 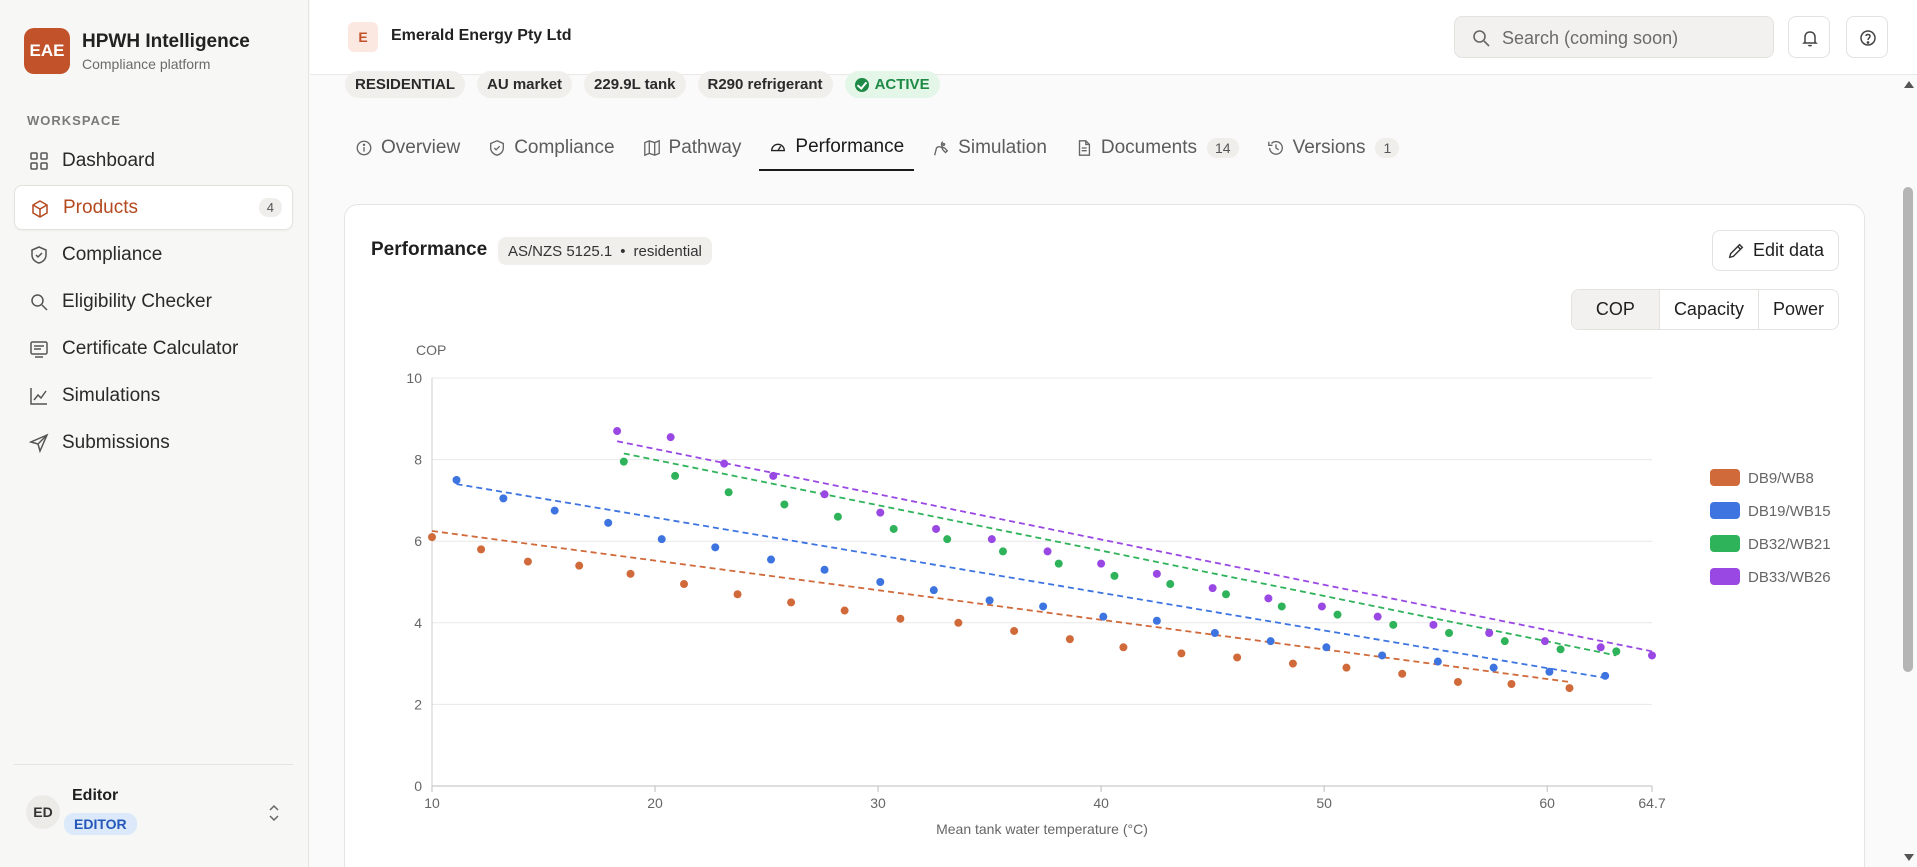 What do you see at coordinates (551, 148) in the screenshot?
I see `tab-compliance: Compliance` at bounding box center [551, 148].